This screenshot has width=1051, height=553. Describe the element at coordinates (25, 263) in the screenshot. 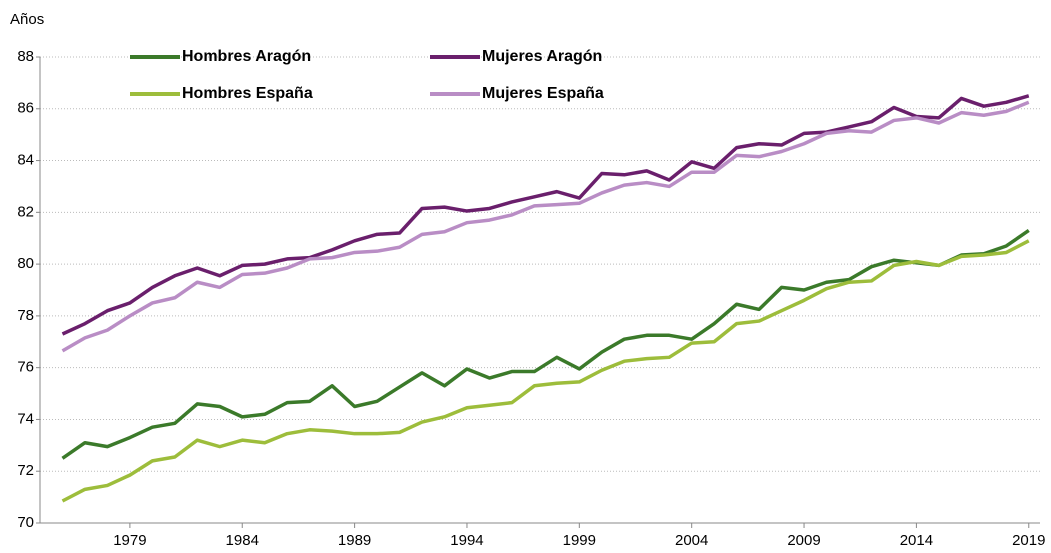

I see `y-tick-label: 80` at that location.